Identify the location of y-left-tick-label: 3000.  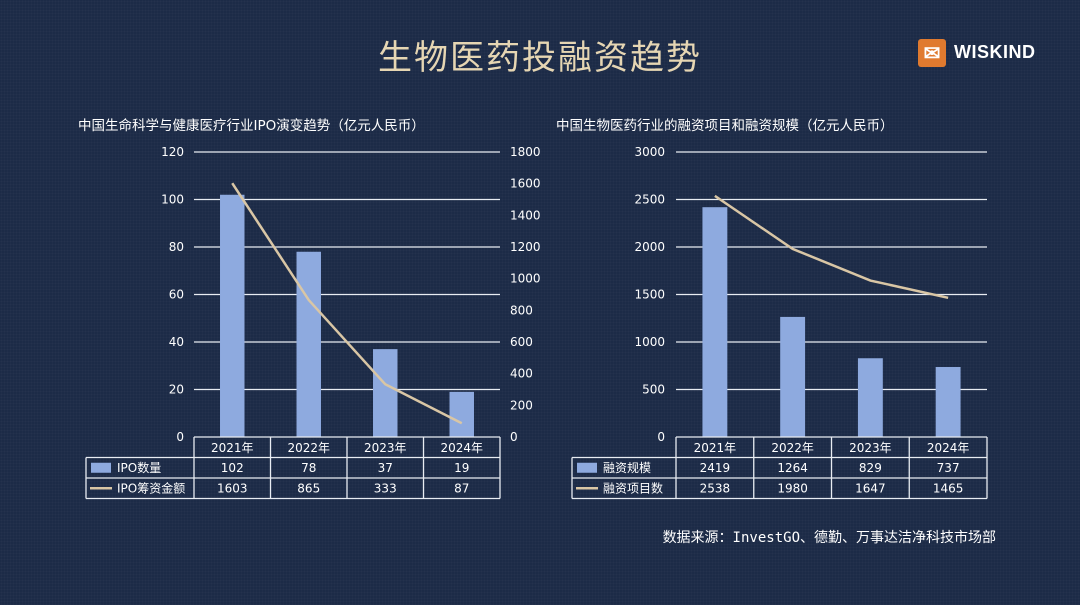
(649, 152).